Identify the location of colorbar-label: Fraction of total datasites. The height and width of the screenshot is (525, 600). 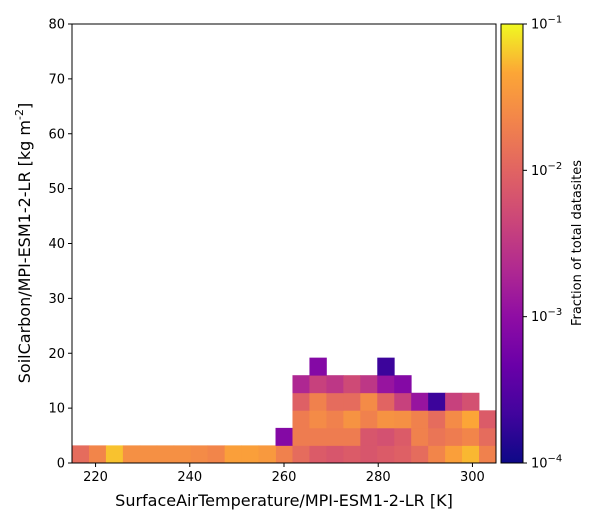
(577, 243).